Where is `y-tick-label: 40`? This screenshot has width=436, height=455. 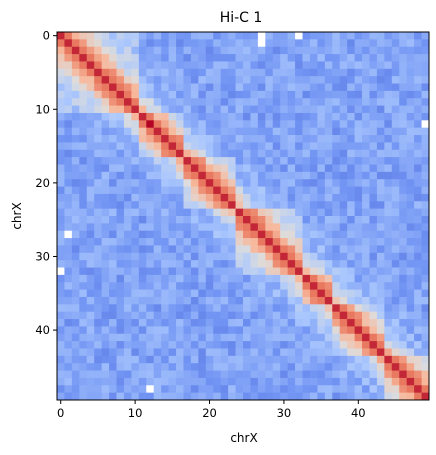 y-tick-label: 40 is located at coordinates (42, 330).